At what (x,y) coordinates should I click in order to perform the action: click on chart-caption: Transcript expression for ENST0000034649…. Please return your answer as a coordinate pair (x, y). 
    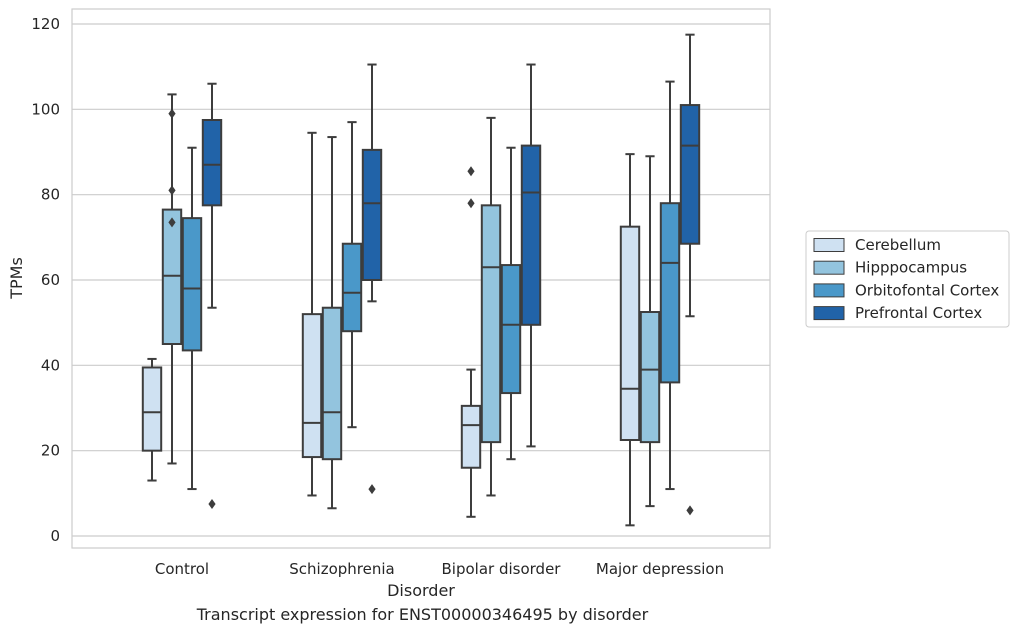
    Looking at the image, I should click on (422, 614).